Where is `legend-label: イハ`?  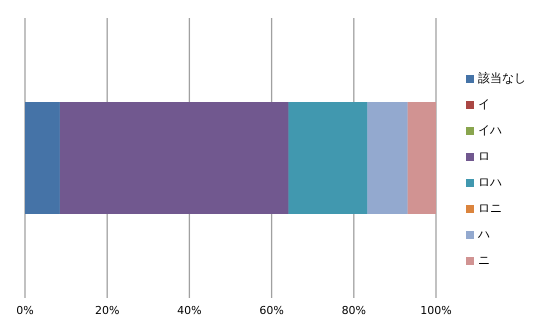
legend-label: イハ is located at coordinates (490, 130).